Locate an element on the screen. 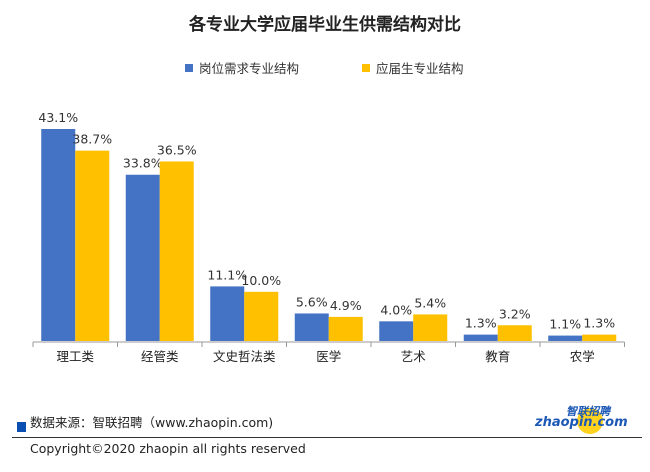 The width and height of the screenshot is (650, 472). data-label: 5.6% is located at coordinates (312, 301).